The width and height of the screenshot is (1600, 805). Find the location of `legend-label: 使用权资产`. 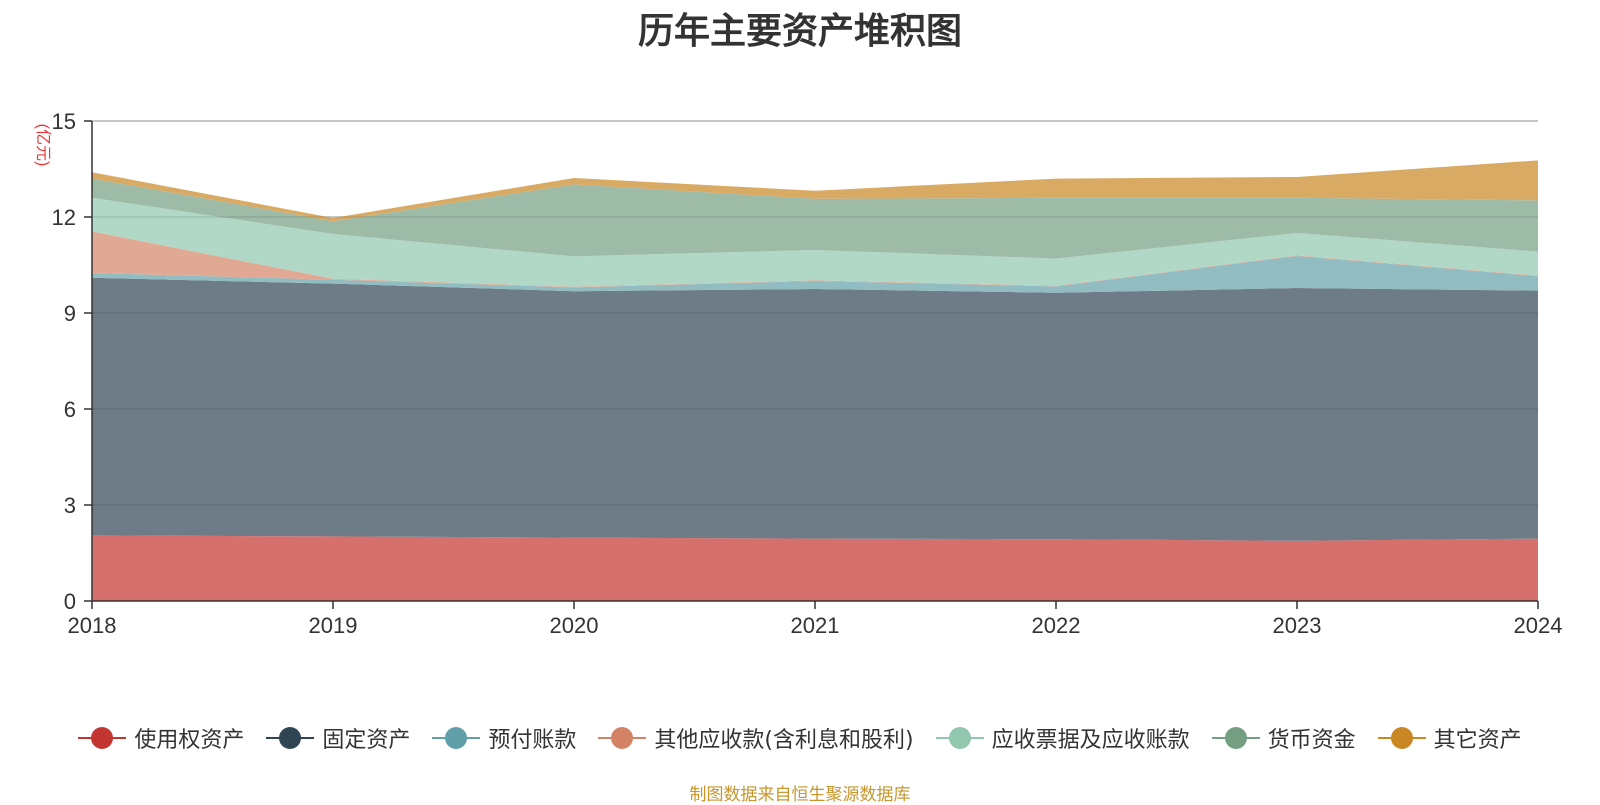

legend-label: 使用权资产 is located at coordinates (189, 740).